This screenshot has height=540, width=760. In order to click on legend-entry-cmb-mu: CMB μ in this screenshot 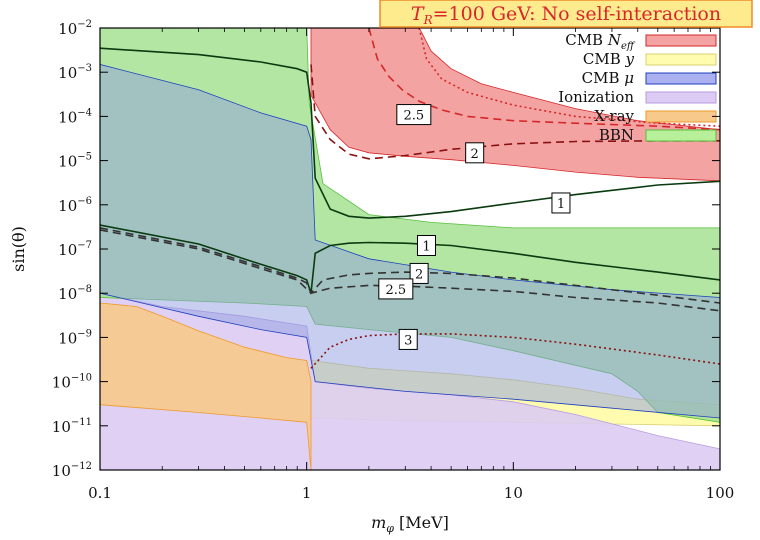, I will do `click(649, 78)`.